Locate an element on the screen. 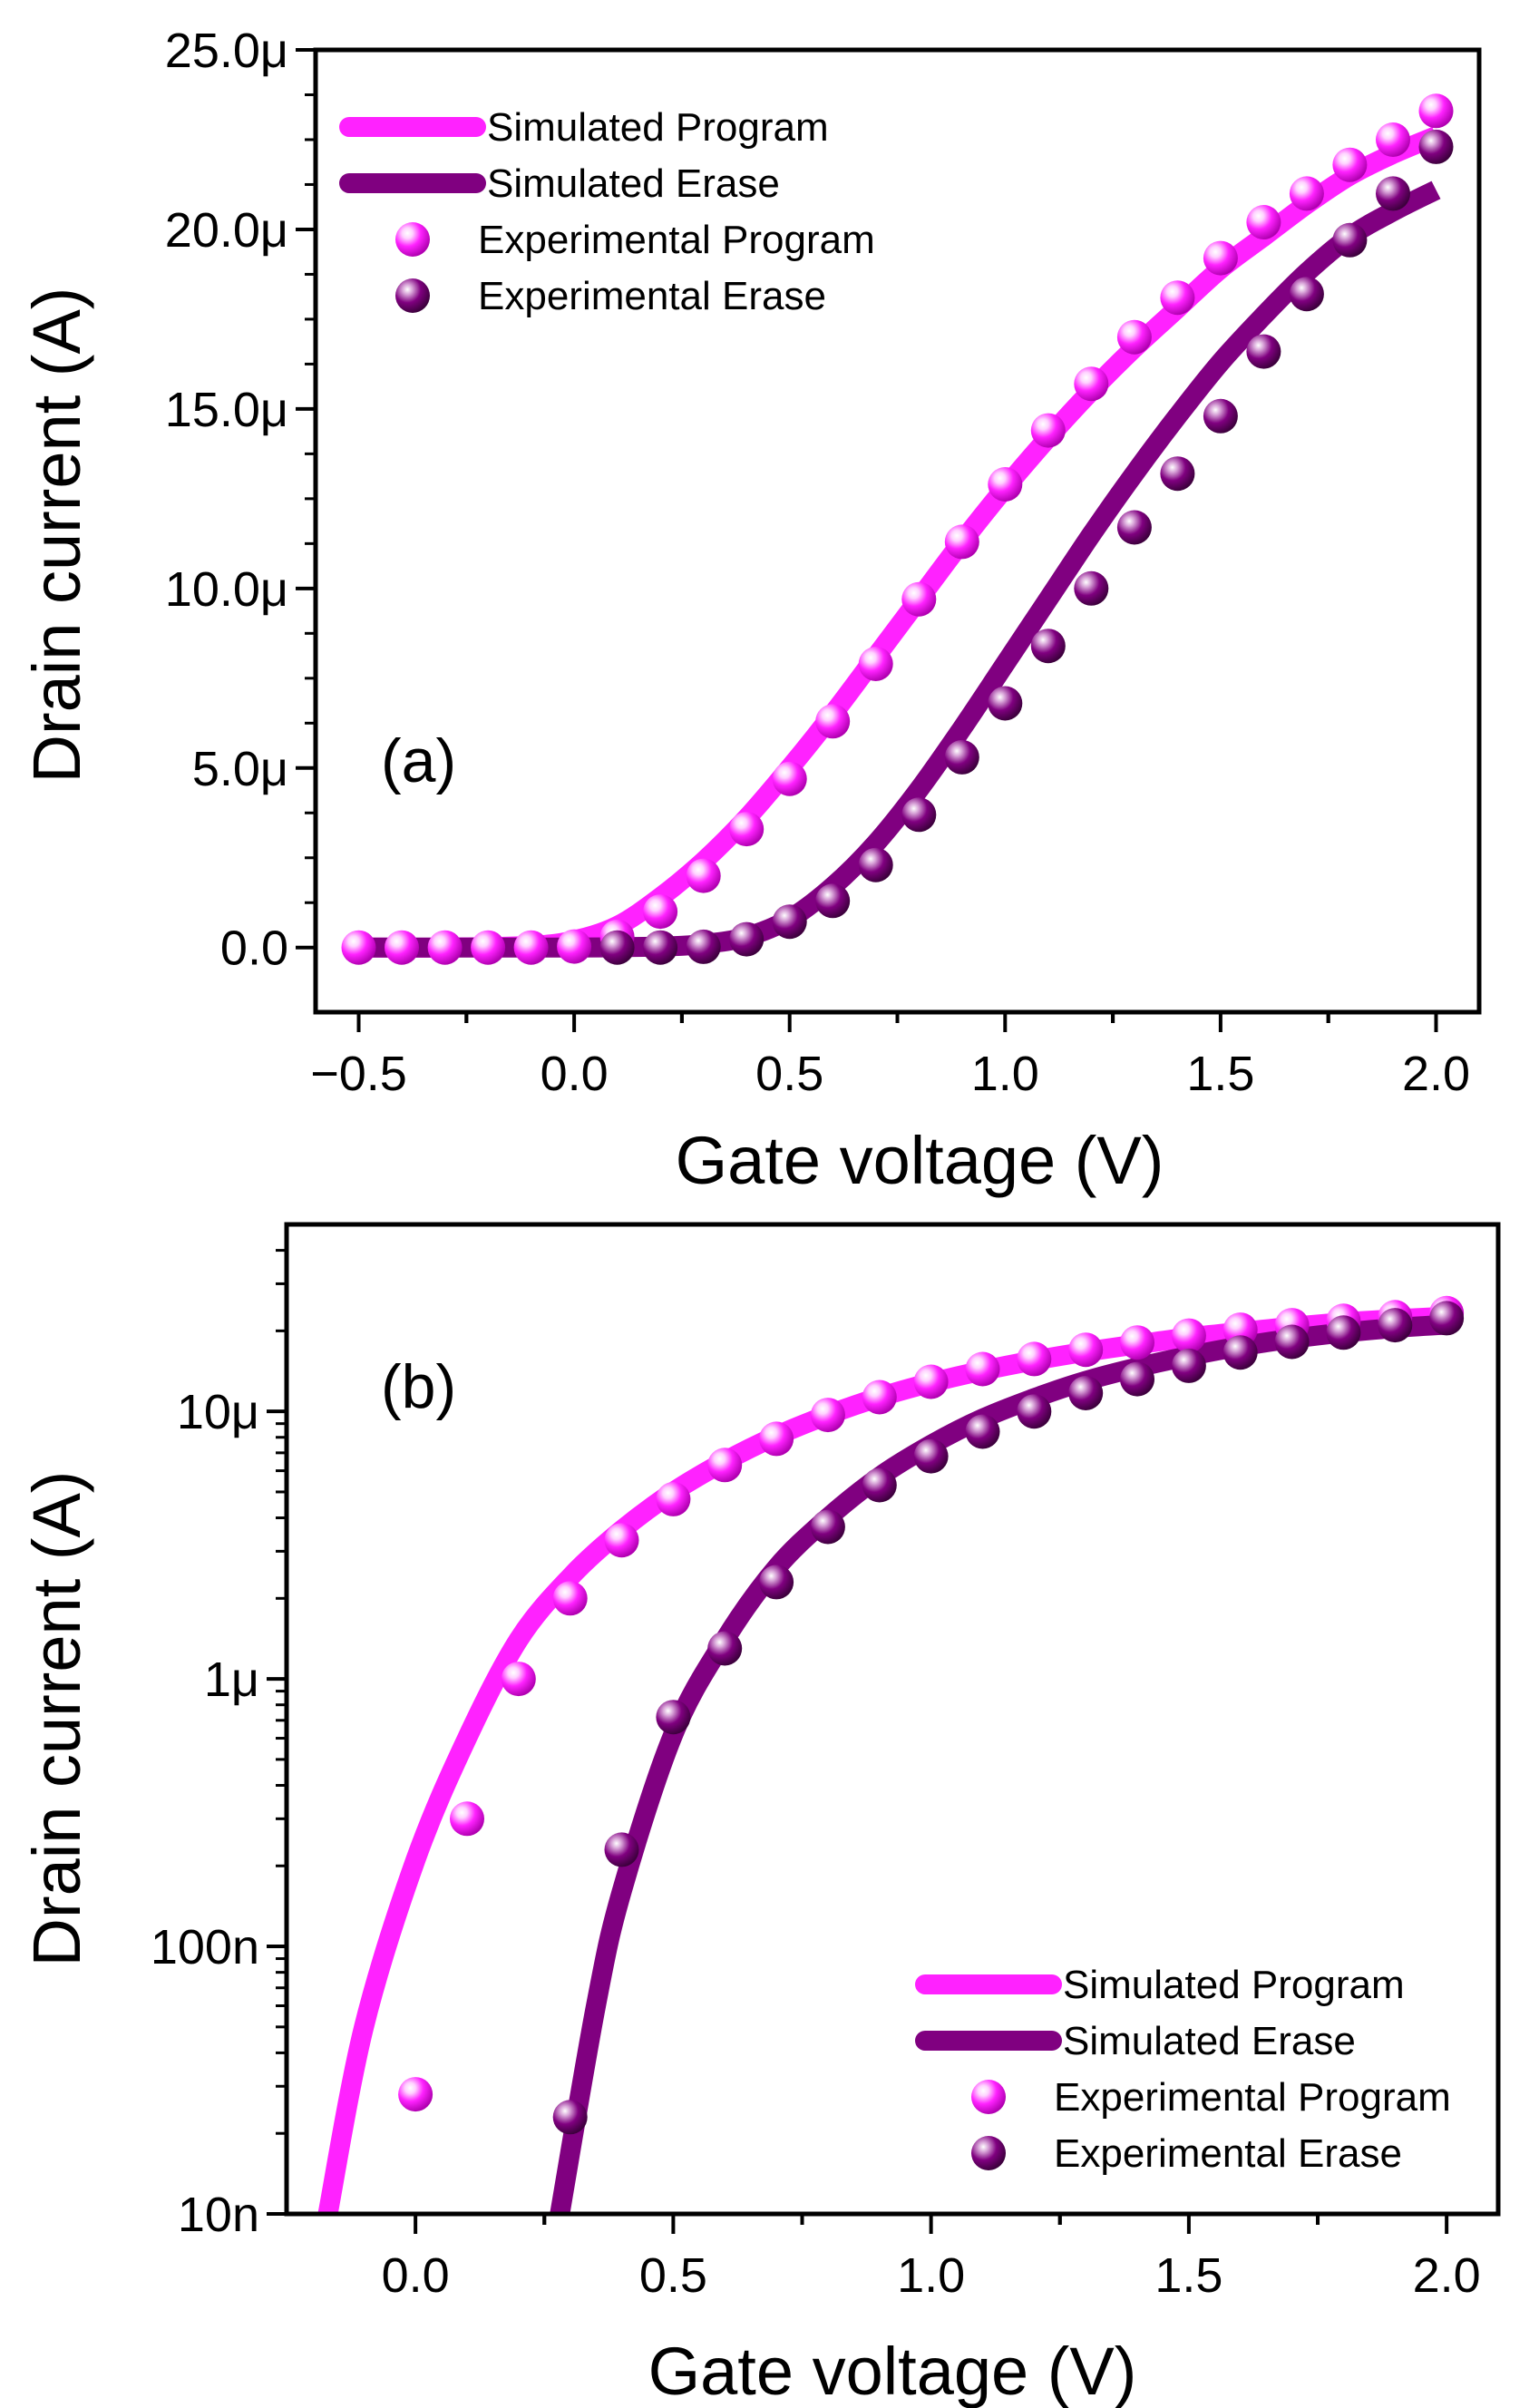  panel-b-legend-label: Simulated Erase is located at coordinates (1209, 2041).